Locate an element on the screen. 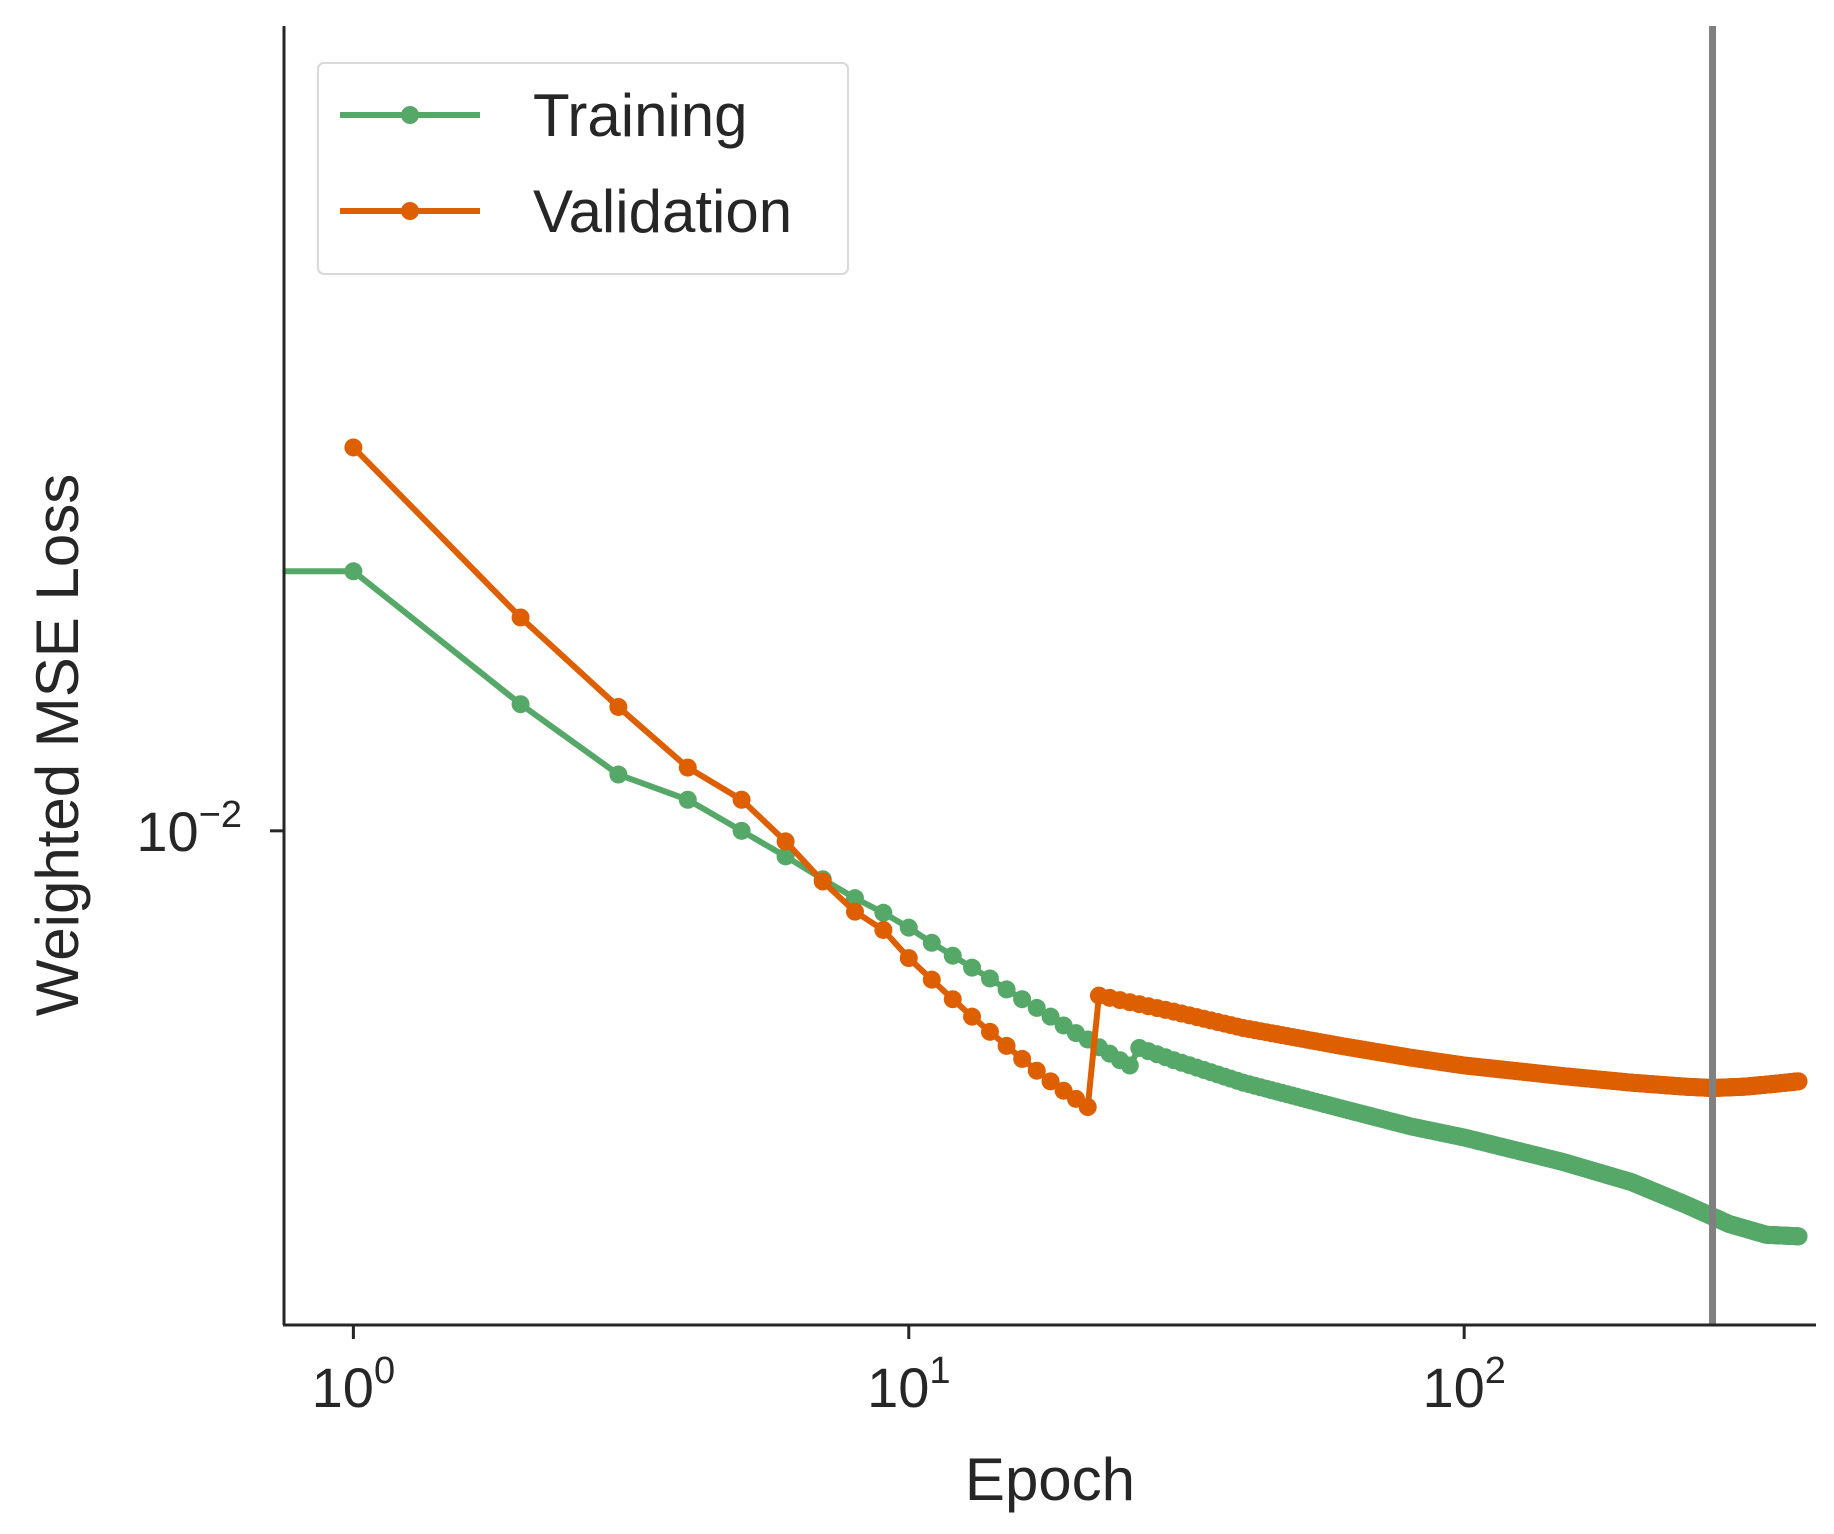  legend-label: Validation is located at coordinates (662, 211).